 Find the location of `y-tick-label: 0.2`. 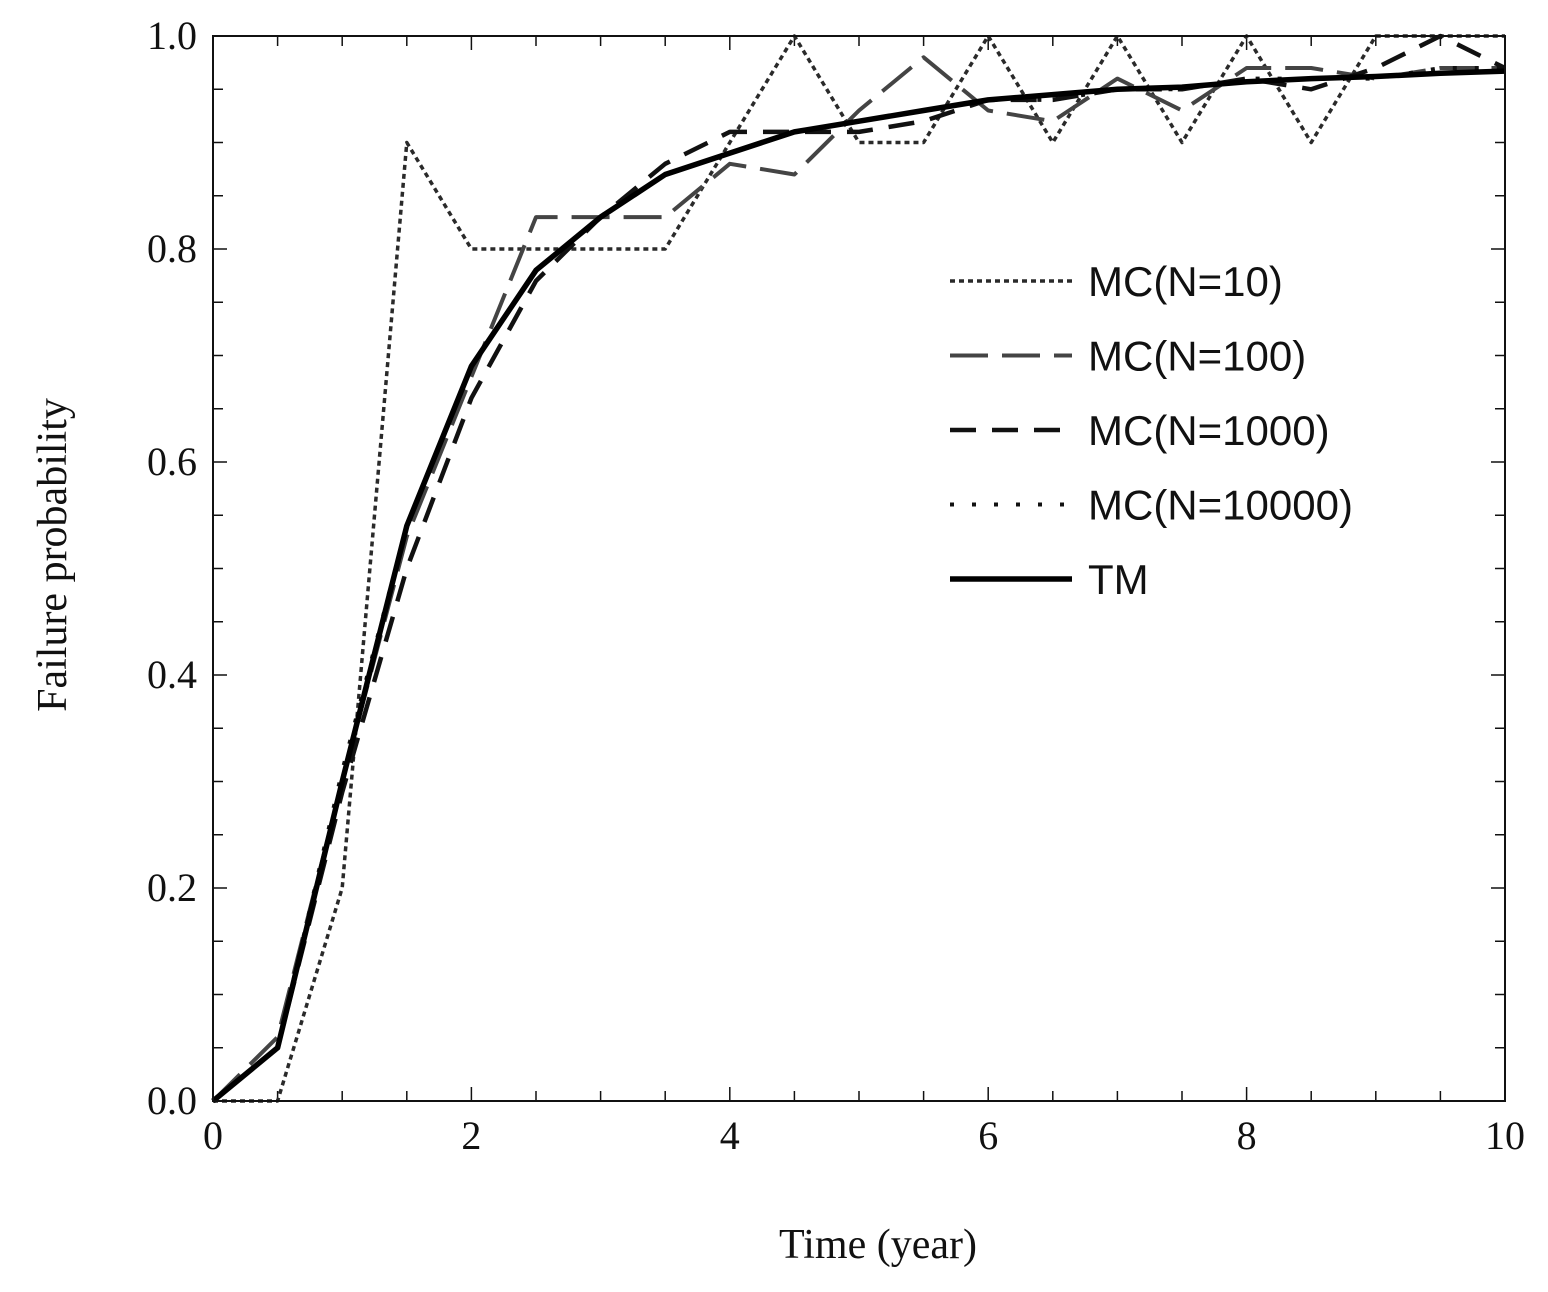

y-tick-label: 0.2 is located at coordinates (172, 887).